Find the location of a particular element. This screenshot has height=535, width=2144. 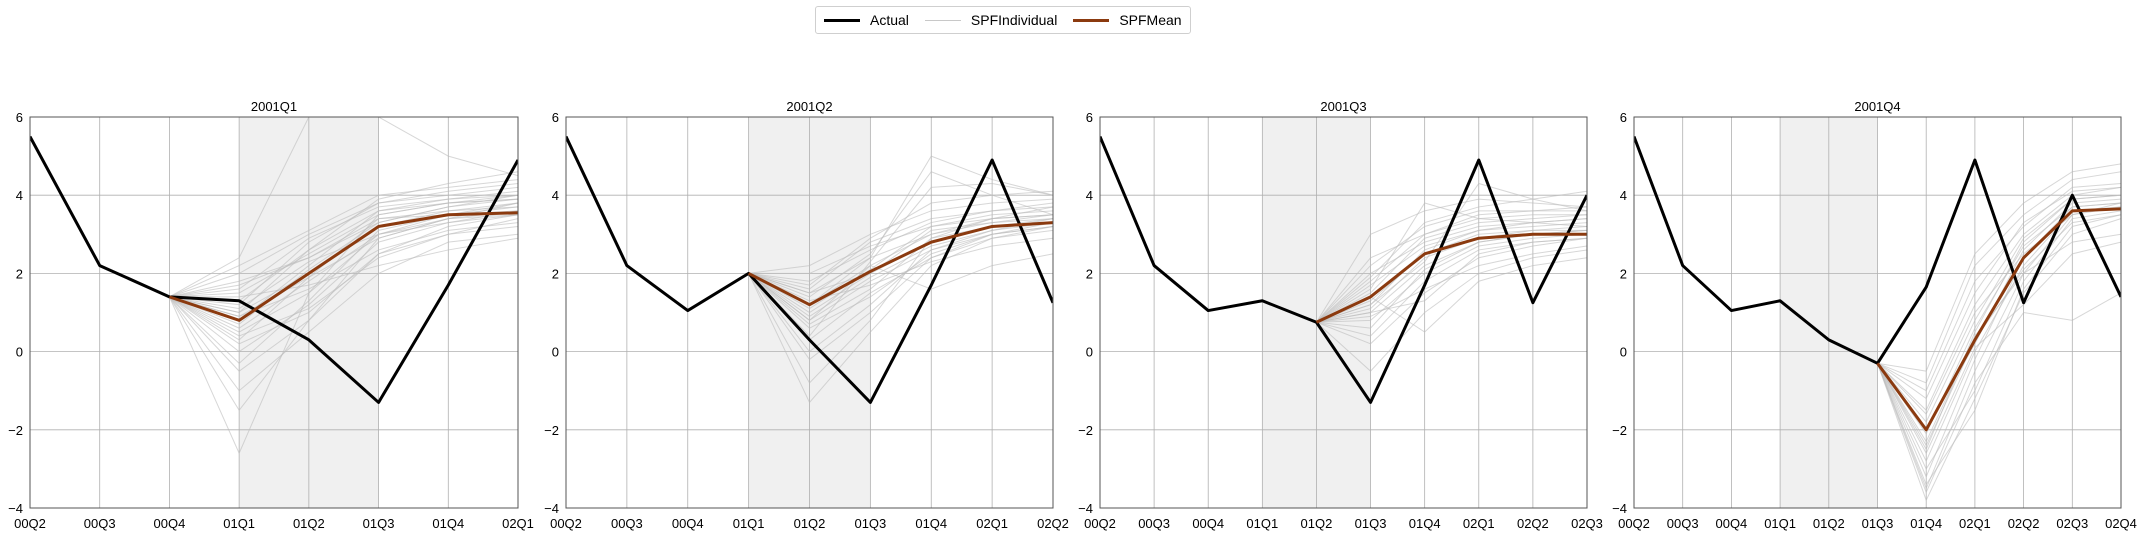

legend-item-spf-mean: SPFMean is located at coordinates (1127, 20).